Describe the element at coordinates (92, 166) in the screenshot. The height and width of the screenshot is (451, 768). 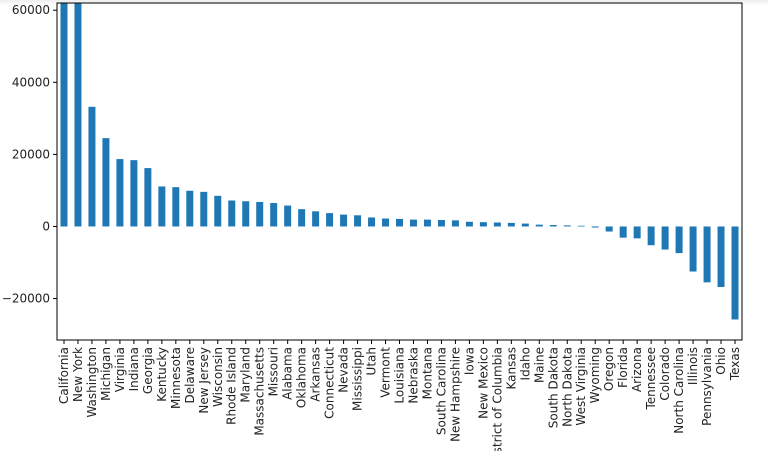
I see `bar-washington` at that location.